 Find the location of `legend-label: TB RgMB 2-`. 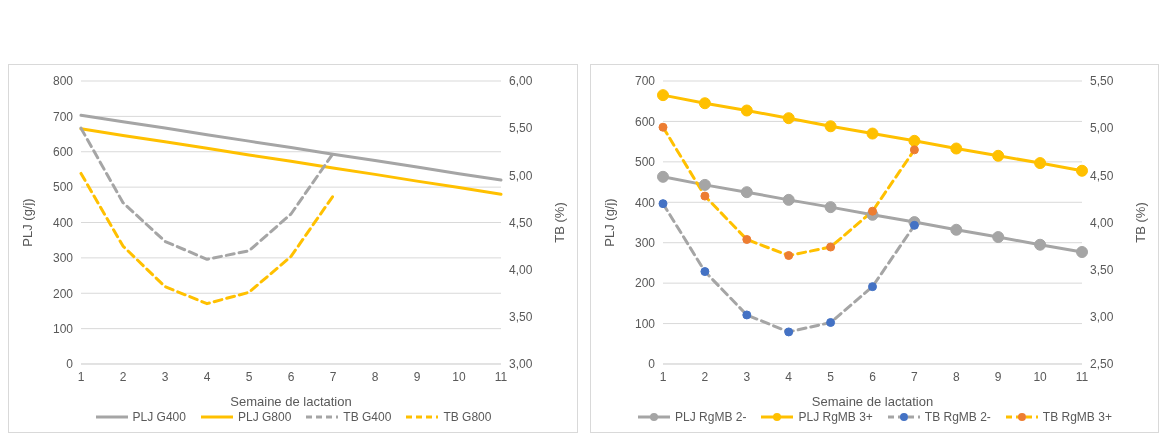

legend-label: TB RgMB 2- is located at coordinates (957, 417).